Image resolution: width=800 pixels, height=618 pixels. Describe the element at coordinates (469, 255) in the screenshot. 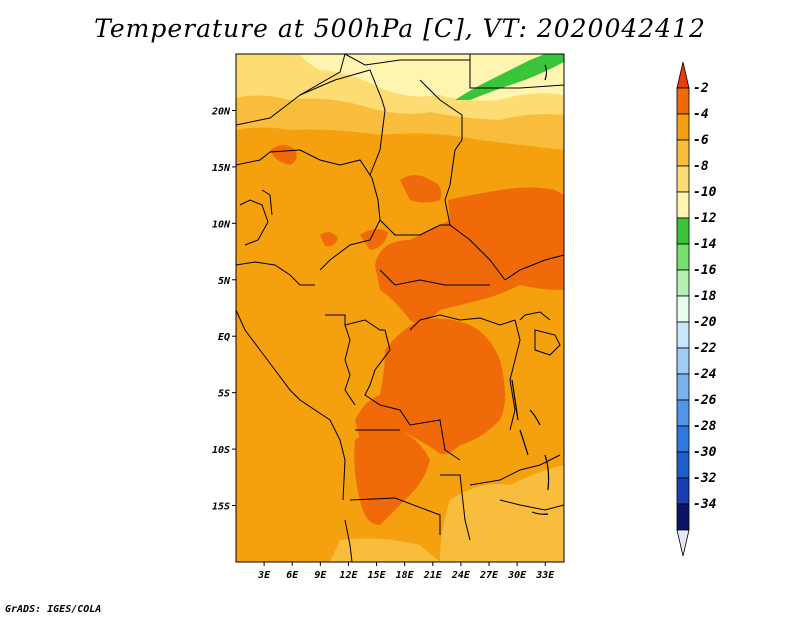

I see `field-warm-central` at that location.